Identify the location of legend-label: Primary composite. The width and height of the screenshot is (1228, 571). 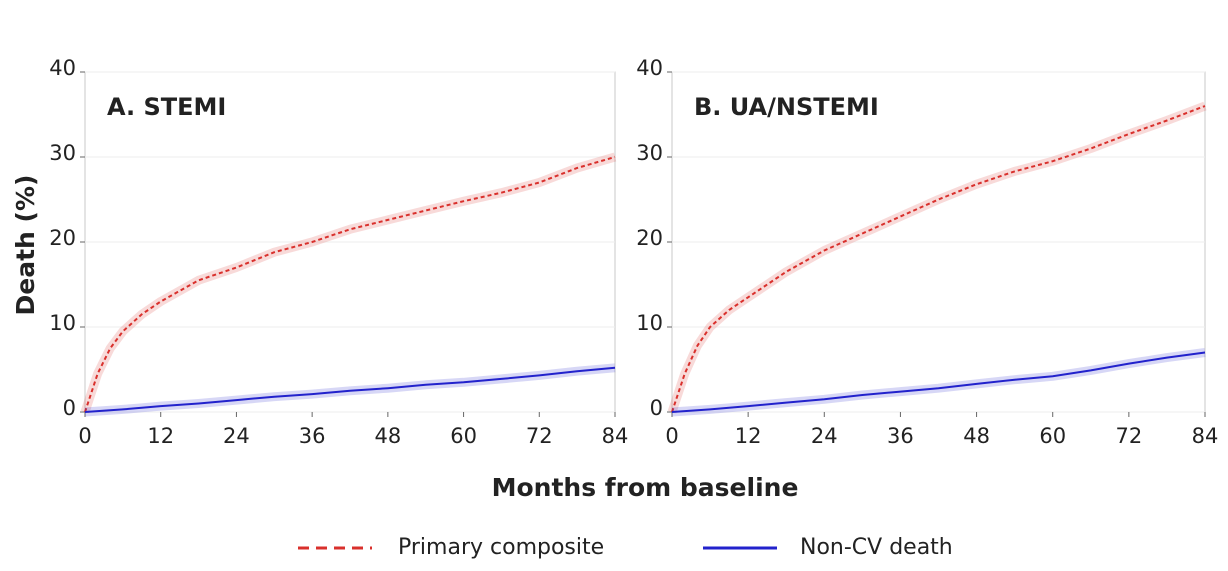
(501, 547).